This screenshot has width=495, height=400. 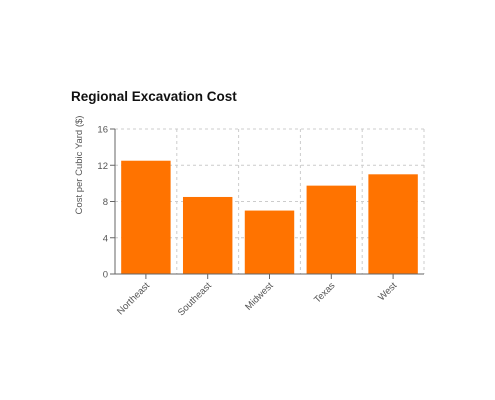 What do you see at coordinates (102, 203) in the screenshot?
I see `y-tick-labels: 0 4 8 12 16` at bounding box center [102, 203].